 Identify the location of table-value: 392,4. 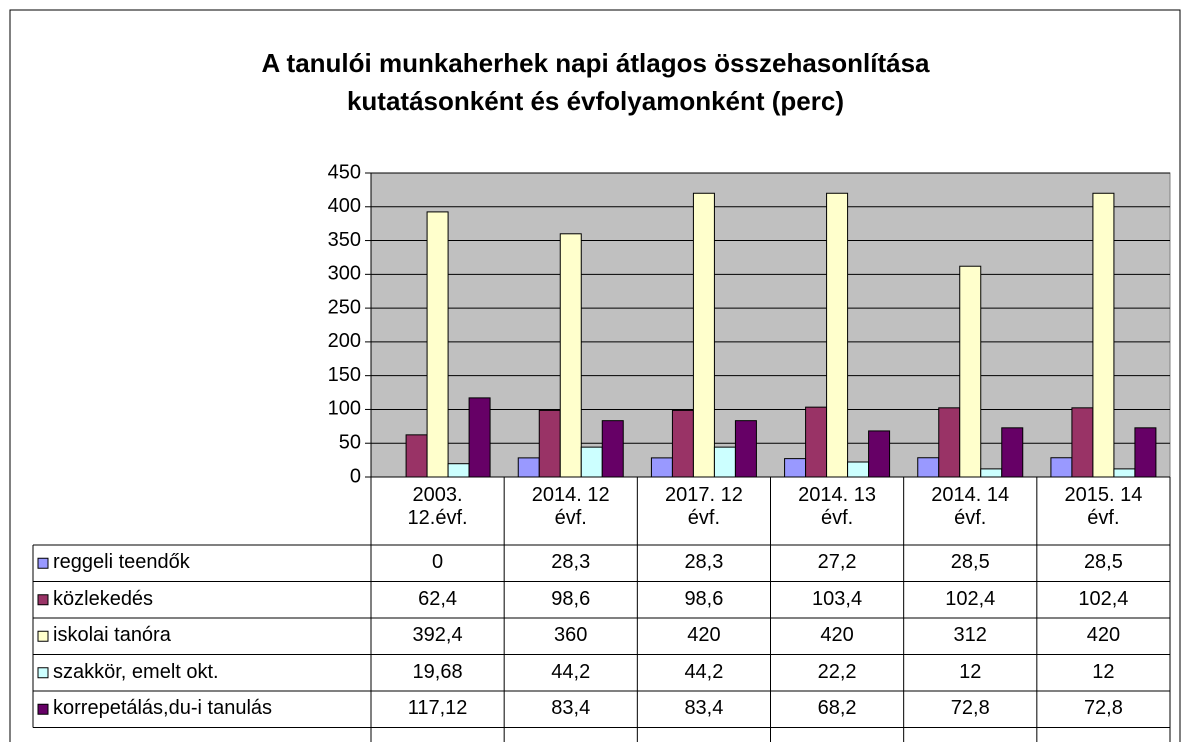
(437, 635).